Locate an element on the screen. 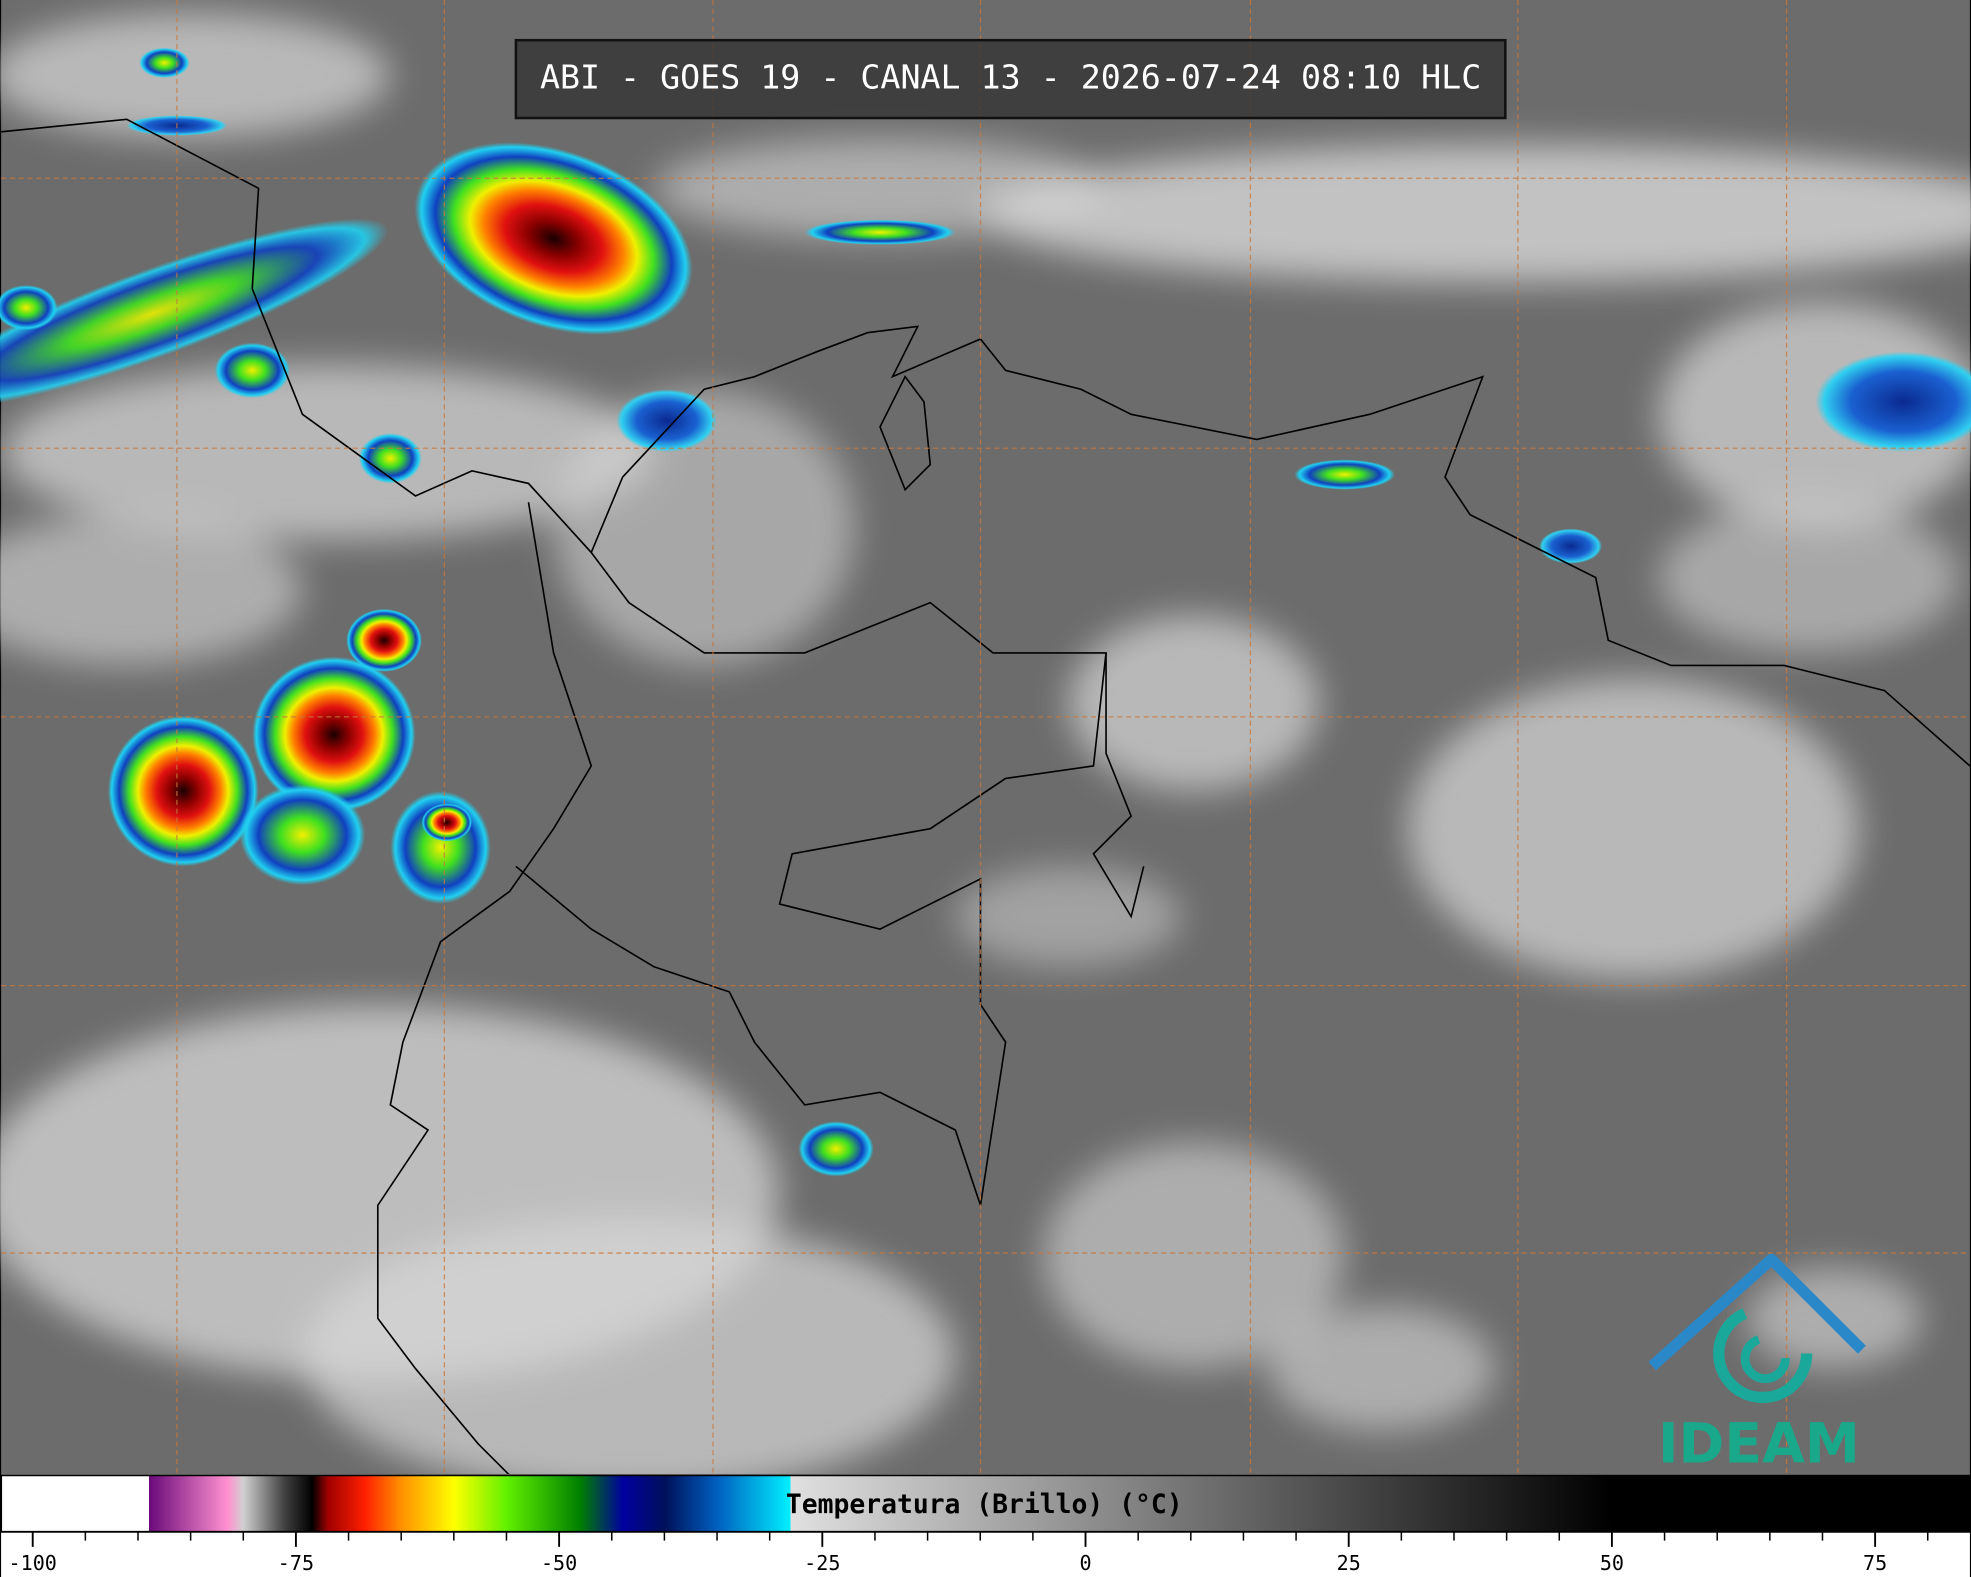 Image resolution: width=1971 pixels, height=1577 pixels. tick-label: 25 is located at coordinates (1349, 1563).